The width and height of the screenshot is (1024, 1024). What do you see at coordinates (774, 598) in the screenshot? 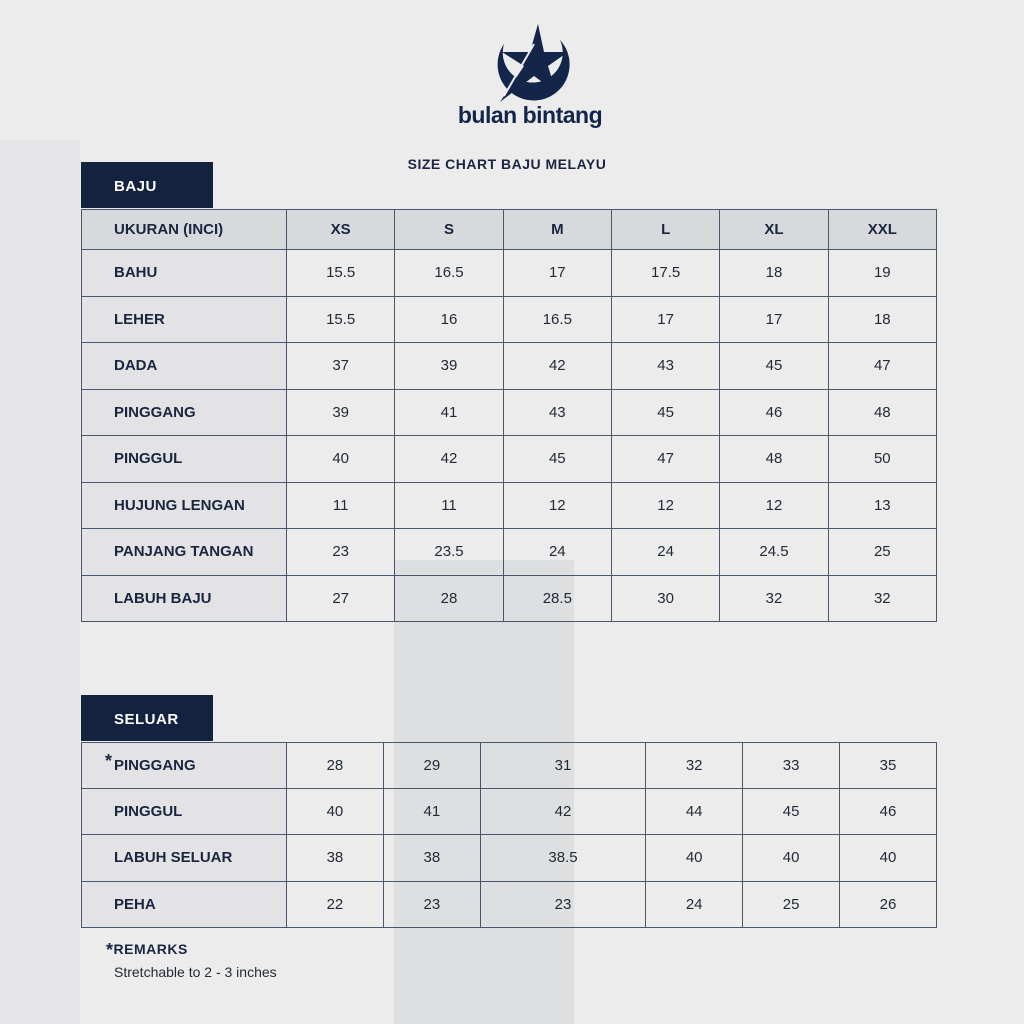
I see `cell-value: 32` at bounding box center [774, 598].